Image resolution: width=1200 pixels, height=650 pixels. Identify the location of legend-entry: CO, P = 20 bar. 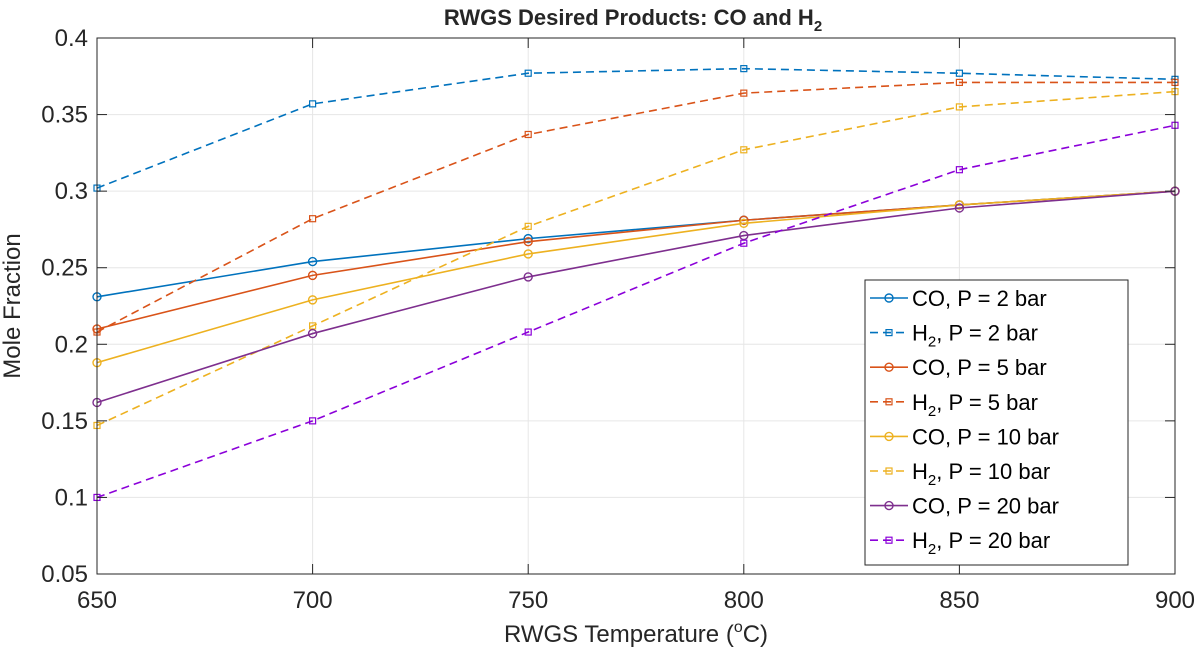
(964, 506).